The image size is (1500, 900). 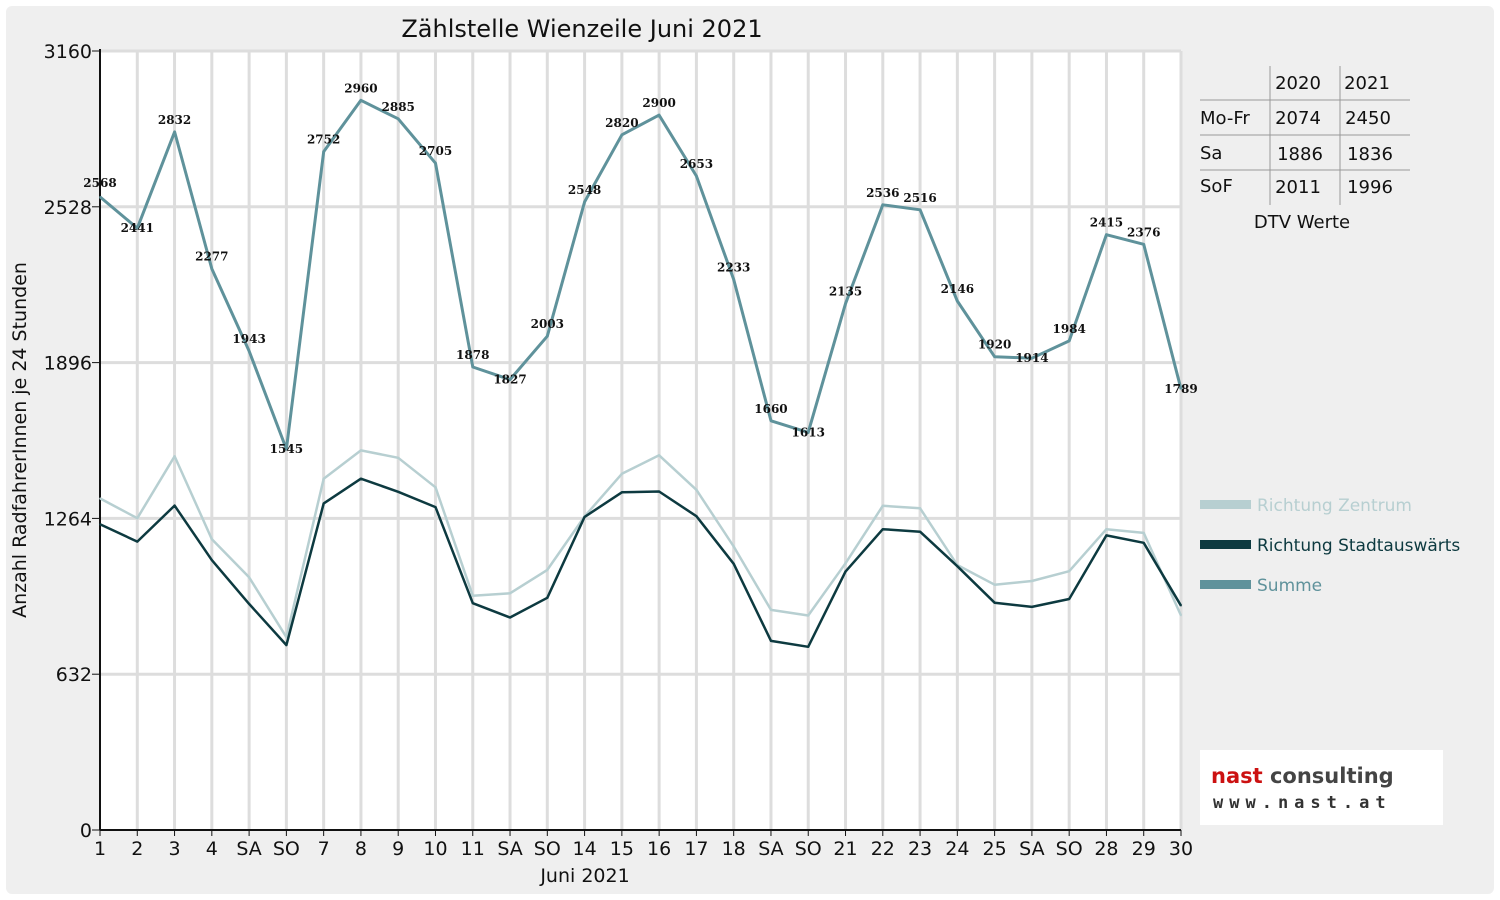 What do you see at coordinates (1144, 849) in the screenshot?
I see `x-tick-label: 29` at bounding box center [1144, 849].